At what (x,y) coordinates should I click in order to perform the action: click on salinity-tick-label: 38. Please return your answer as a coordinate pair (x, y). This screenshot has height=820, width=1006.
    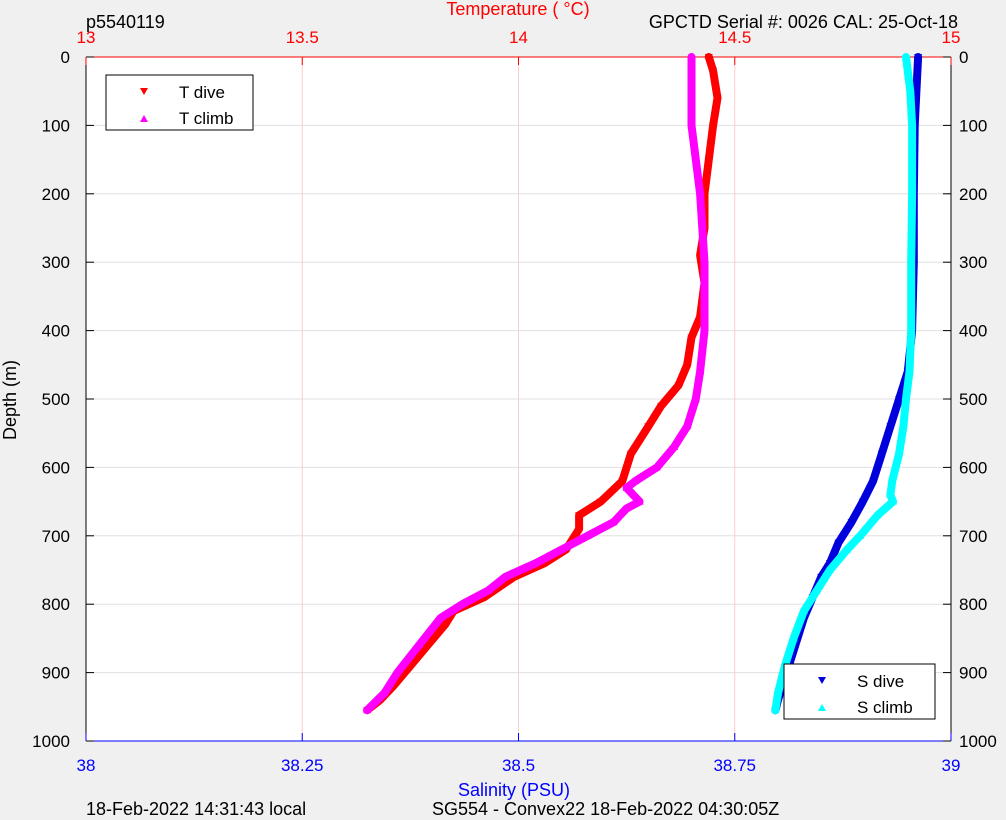
    Looking at the image, I should click on (86, 765).